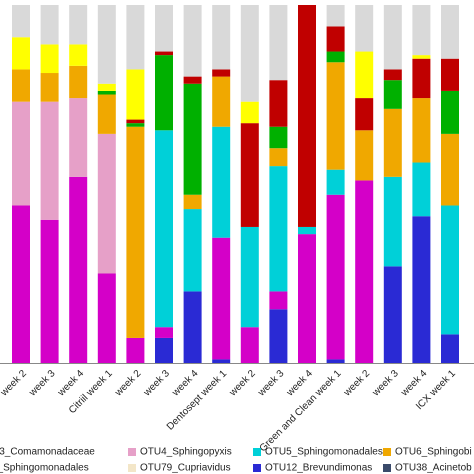 The width and height of the screenshot is (474, 474). I want to click on legend-label: OTU12_Brevundimonas, so click(318, 468).